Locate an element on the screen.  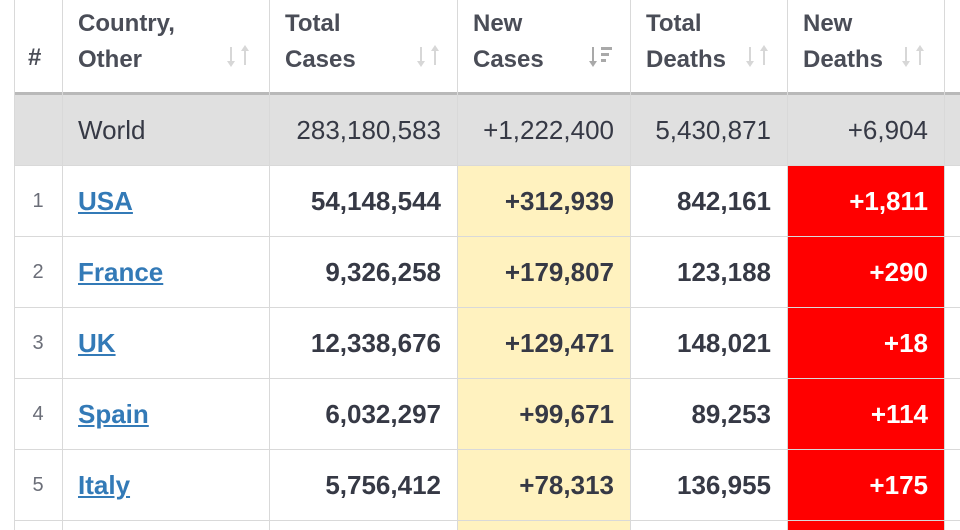
total-cases-cell: 9,326,258 is located at coordinates (383, 272).